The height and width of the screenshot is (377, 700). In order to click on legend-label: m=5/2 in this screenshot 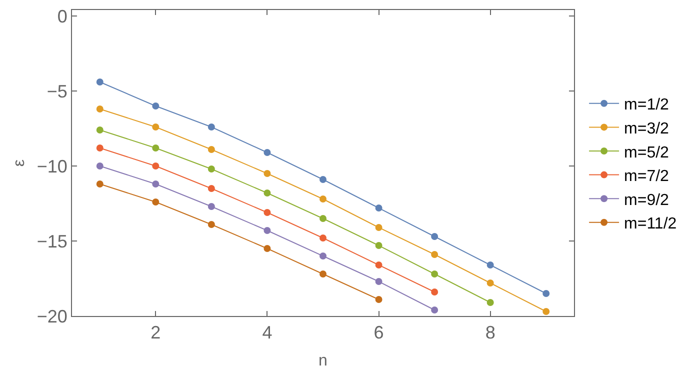, I will do `click(647, 153)`.